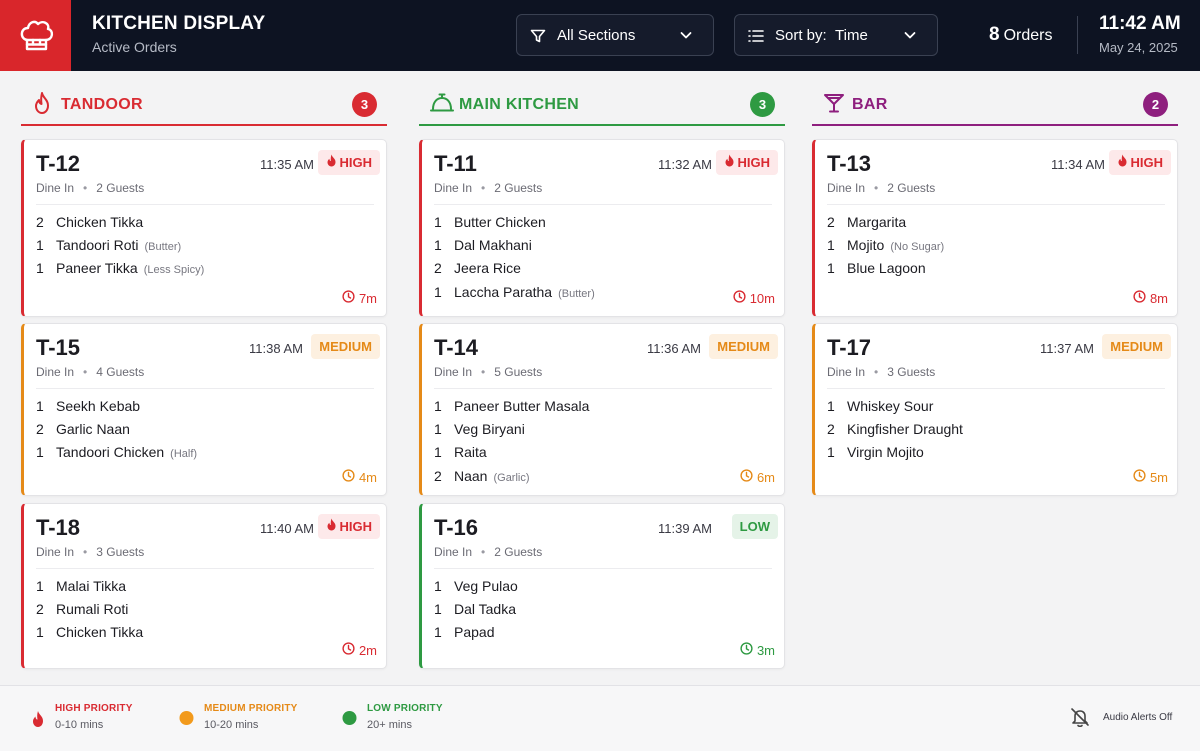 This screenshot has height=751, width=1200. Describe the element at coordinates (474, 632) in the screenshot. I see `item-name: Papad` at that location.